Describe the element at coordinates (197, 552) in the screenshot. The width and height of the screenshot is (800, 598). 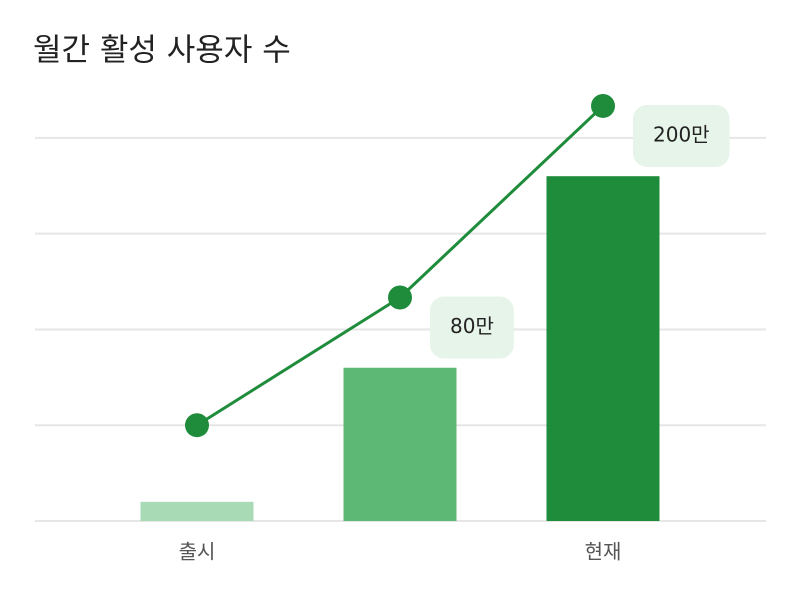
I see `x-tick-label: 출시` at that location.